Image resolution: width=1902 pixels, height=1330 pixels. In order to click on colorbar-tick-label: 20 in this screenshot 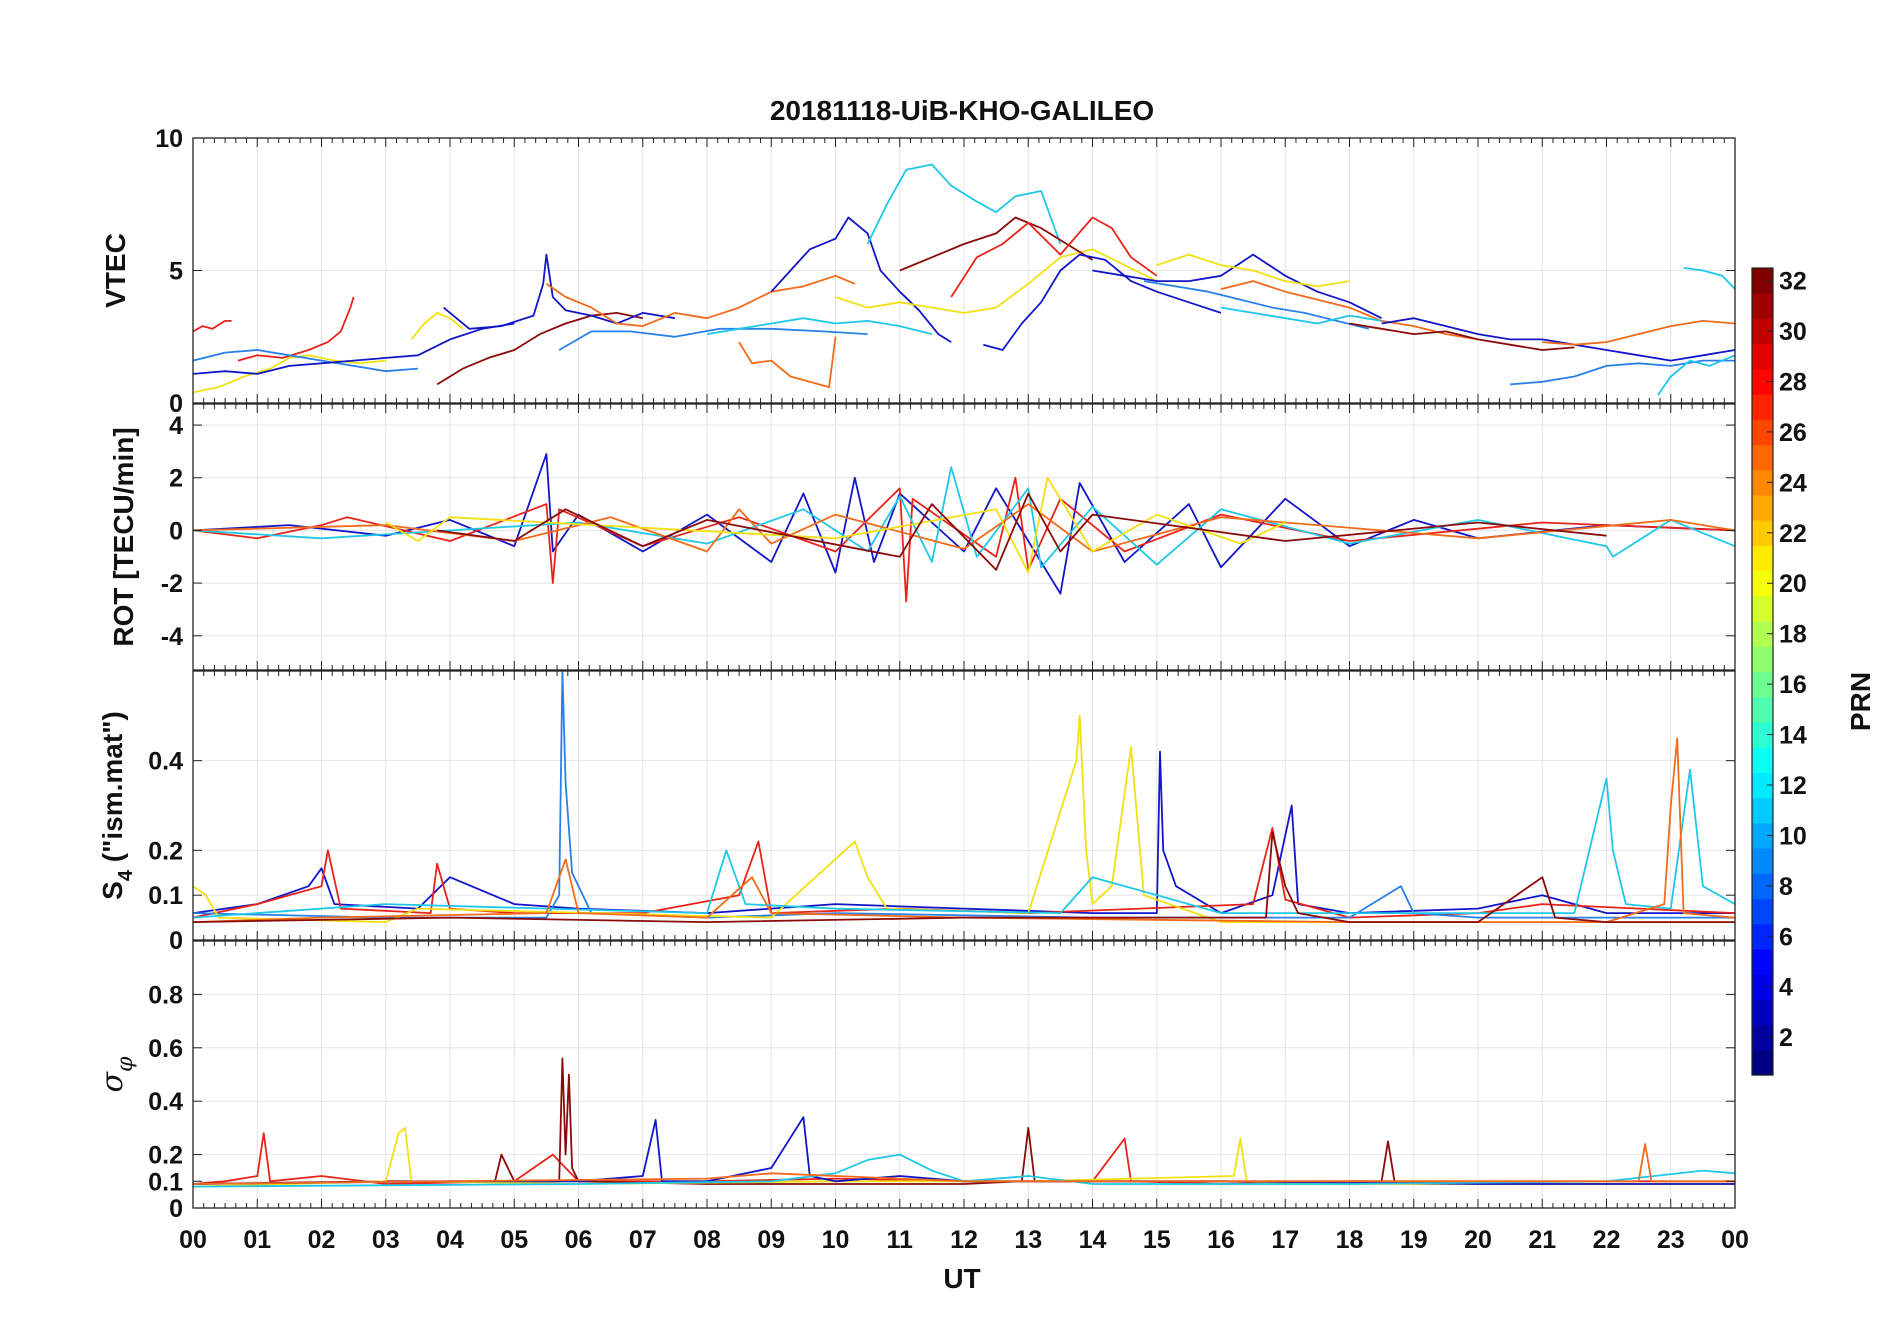, I will do `click(1793, 584)`.